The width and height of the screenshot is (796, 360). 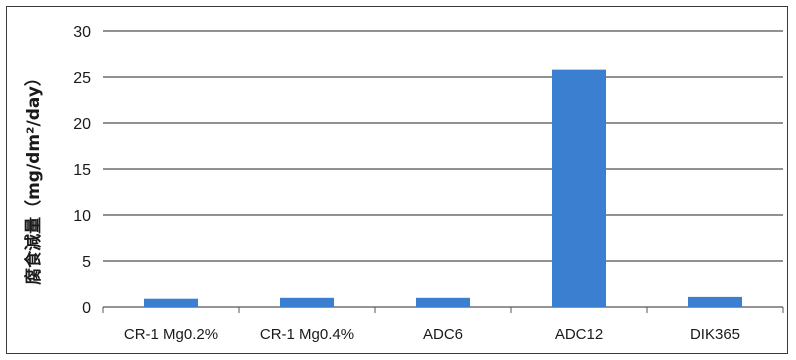 I want to click on y-axis-tick-labels: 0 5 10 15 20 25 30, so click(x=82, y=170).